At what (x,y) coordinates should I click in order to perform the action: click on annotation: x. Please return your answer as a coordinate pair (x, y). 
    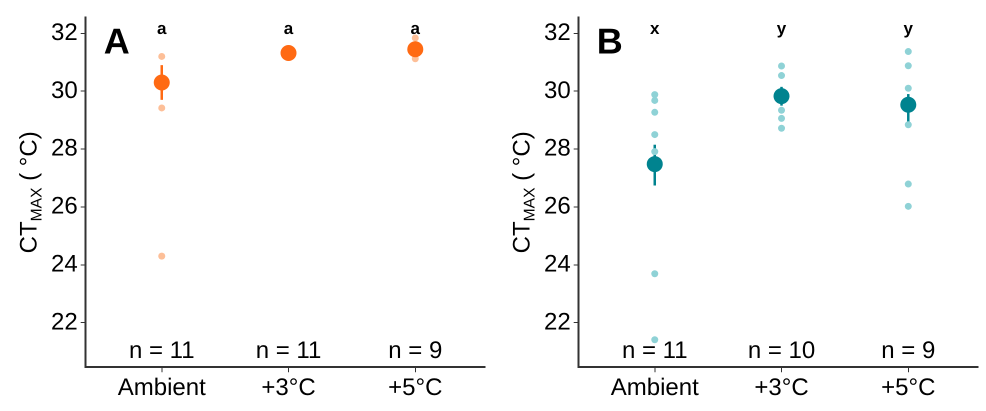
    Looking at the image, I should click on (655, 28).